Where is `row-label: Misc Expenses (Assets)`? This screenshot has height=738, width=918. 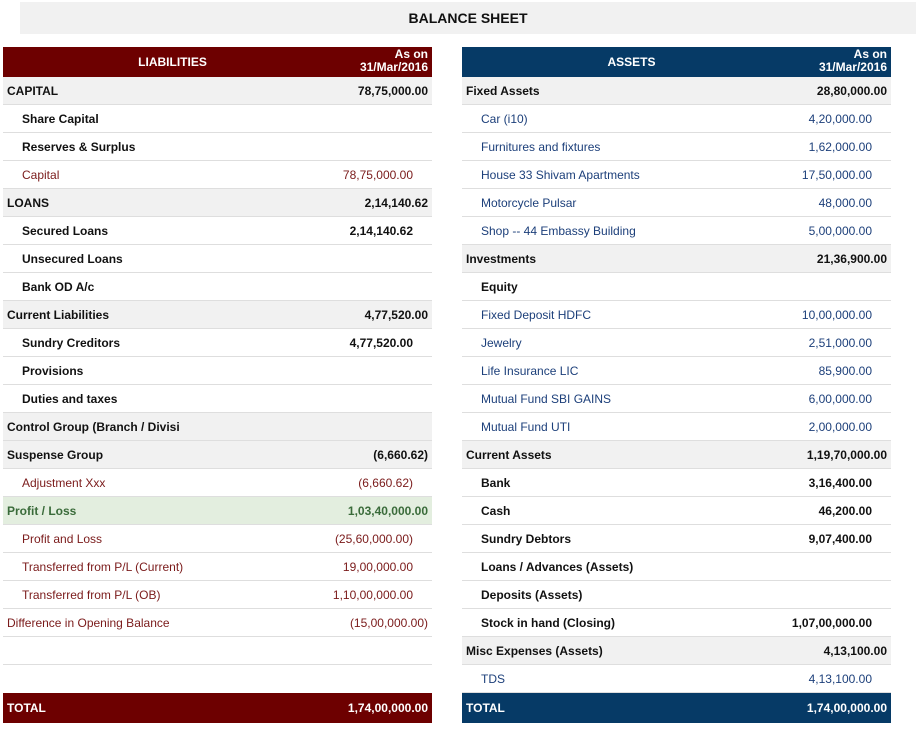 row-label: Misc Expenses (Assets) is located at coordinates (534, 650).